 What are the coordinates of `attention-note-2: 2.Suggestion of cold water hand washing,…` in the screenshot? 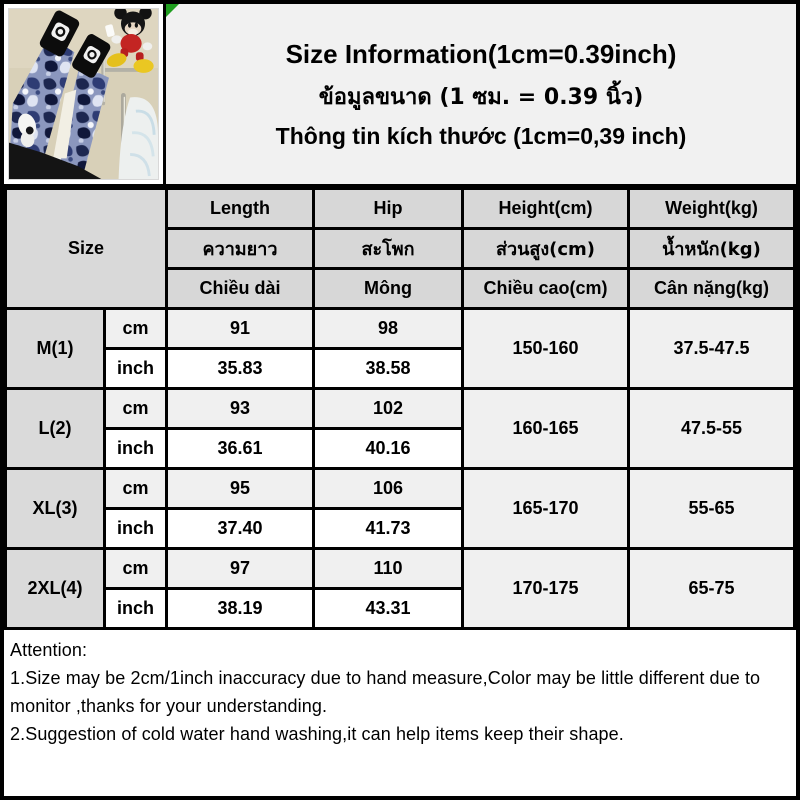 It's located at (317, 733).